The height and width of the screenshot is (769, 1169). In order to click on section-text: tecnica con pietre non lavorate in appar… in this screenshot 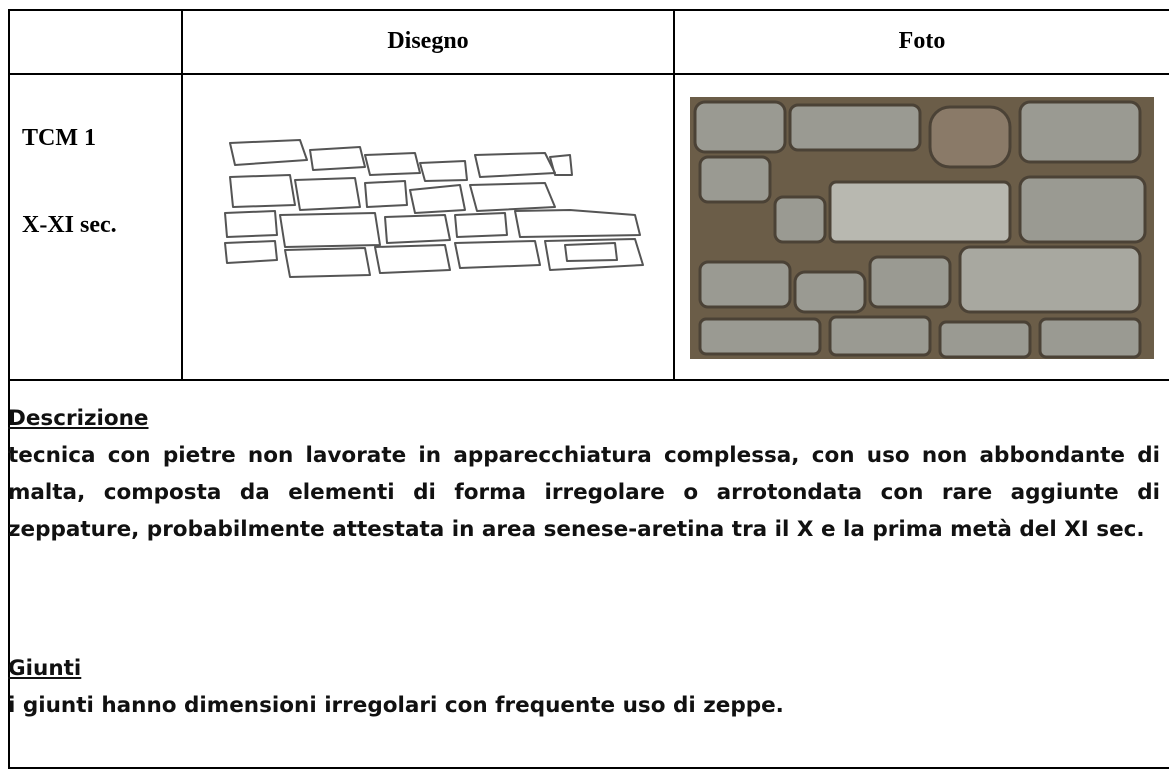, I will do `click(584, 492)`.